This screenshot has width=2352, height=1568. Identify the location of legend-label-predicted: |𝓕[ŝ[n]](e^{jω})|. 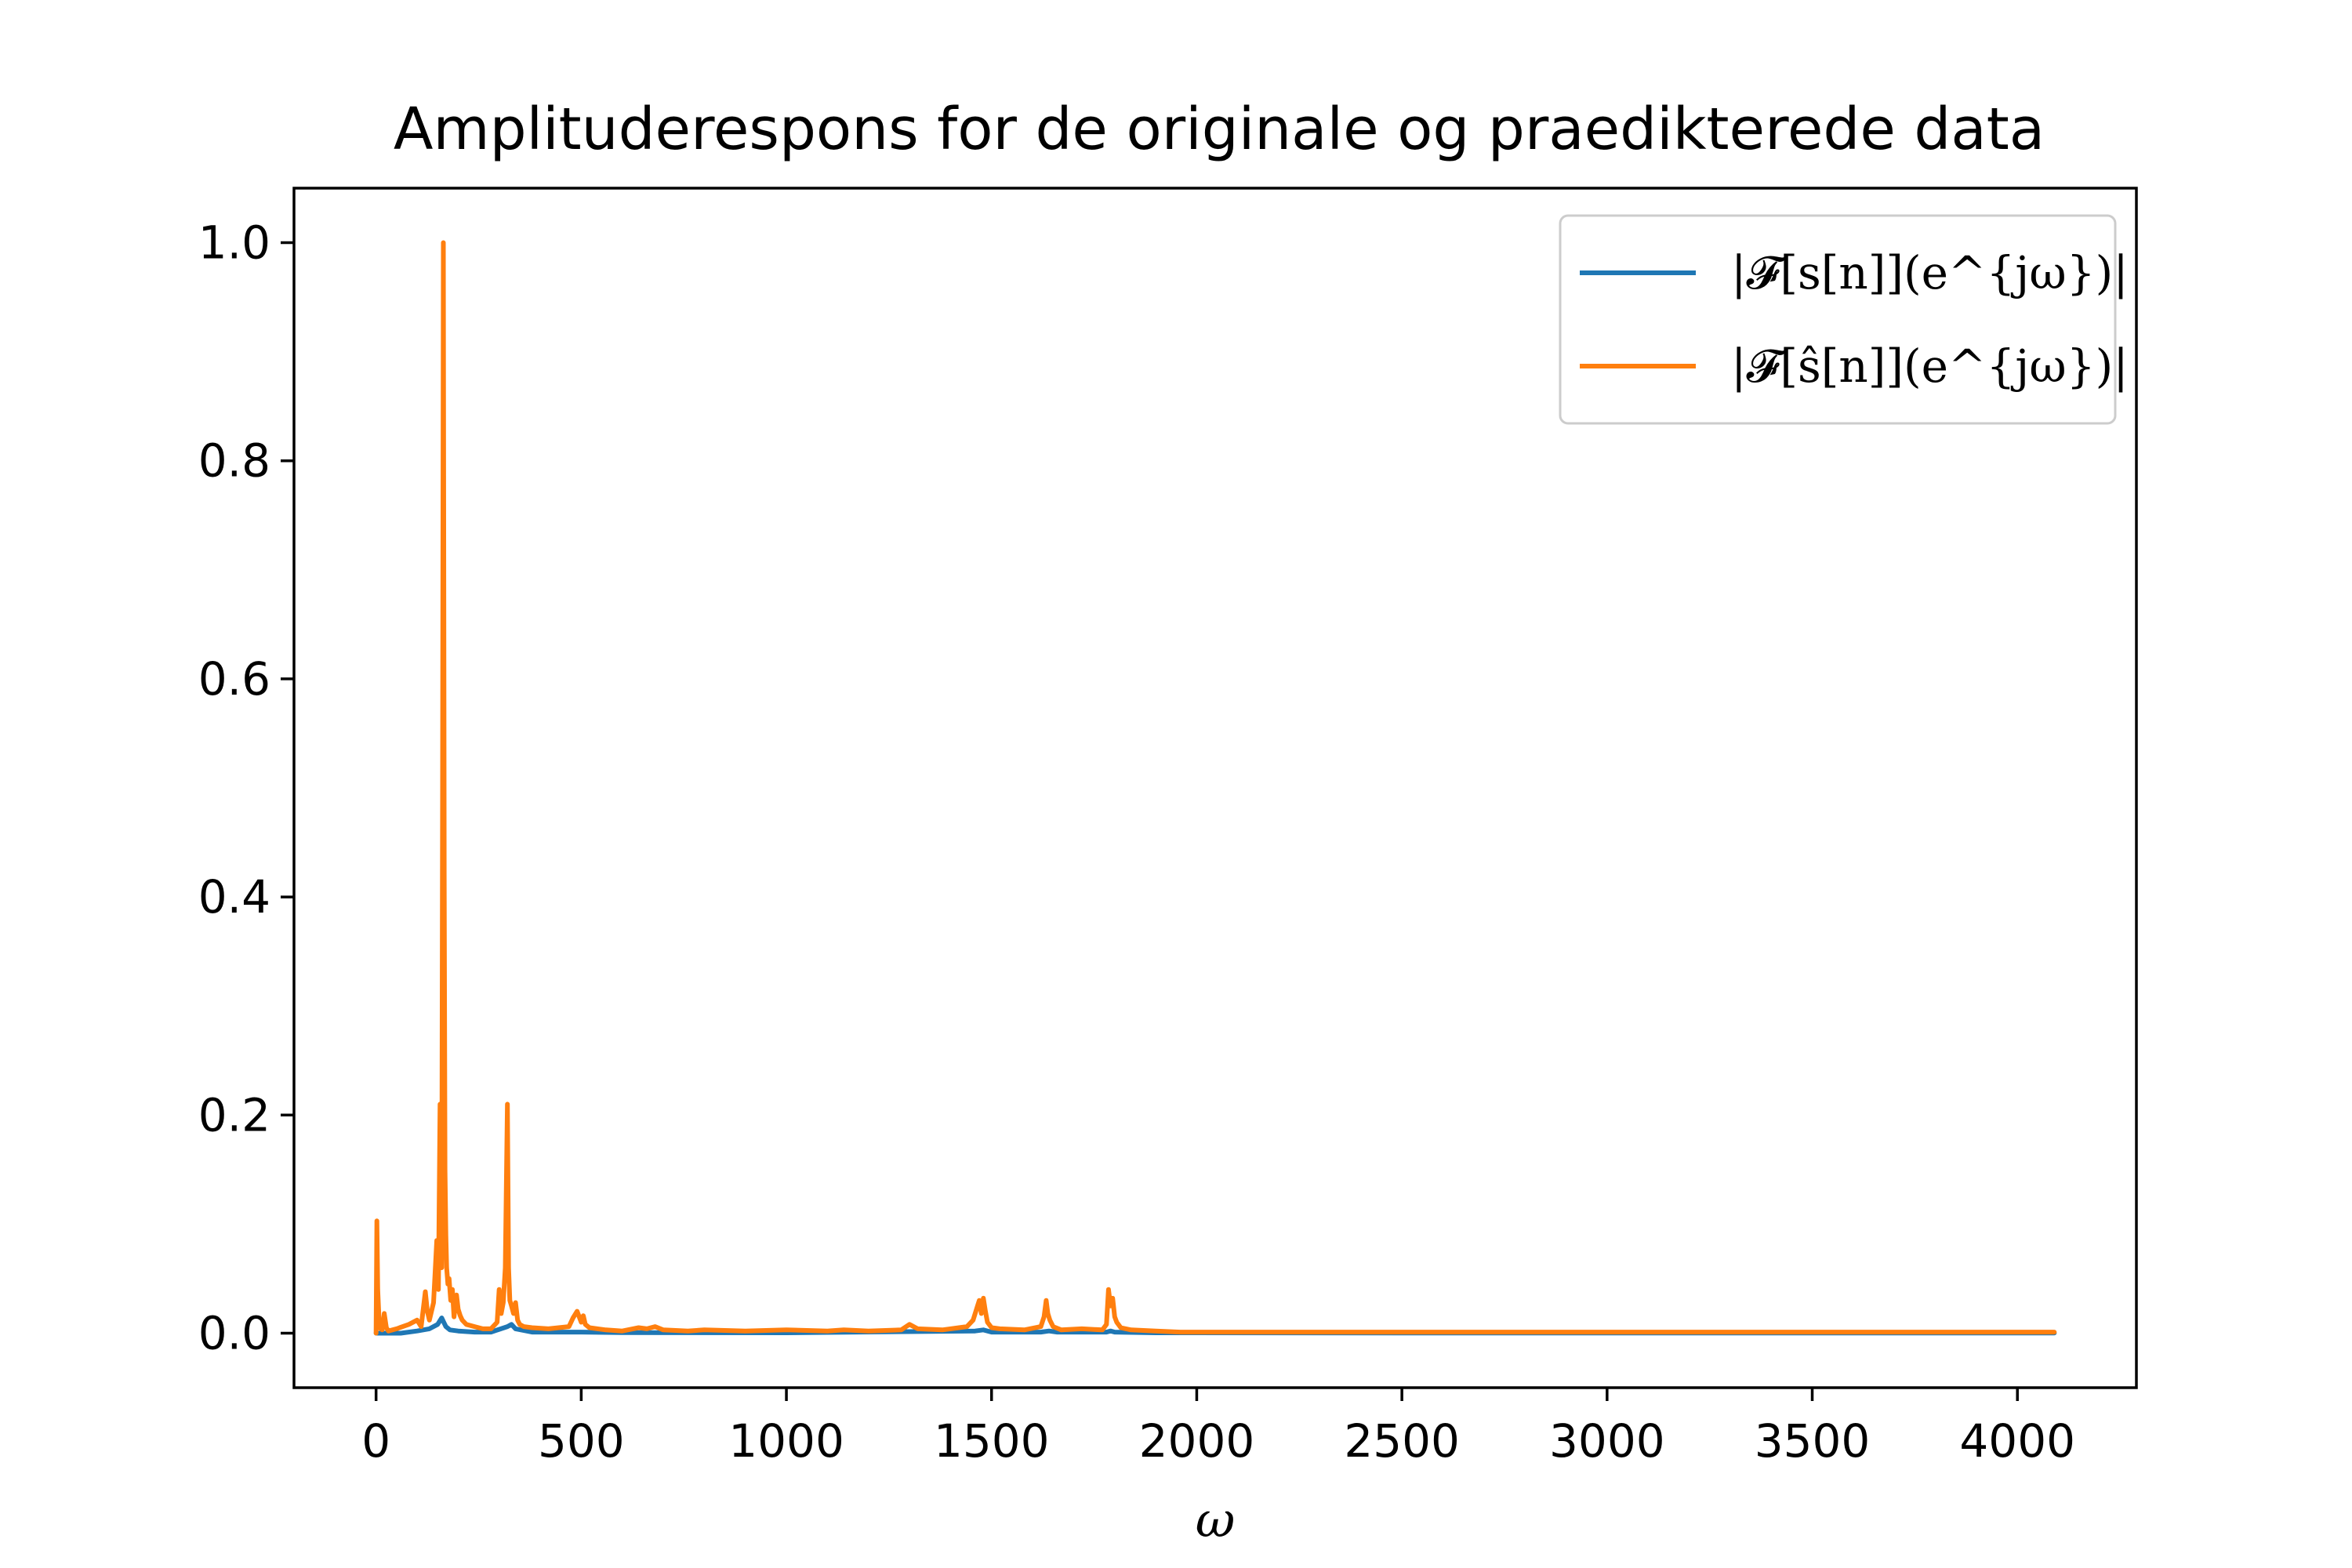
(1930, 366).